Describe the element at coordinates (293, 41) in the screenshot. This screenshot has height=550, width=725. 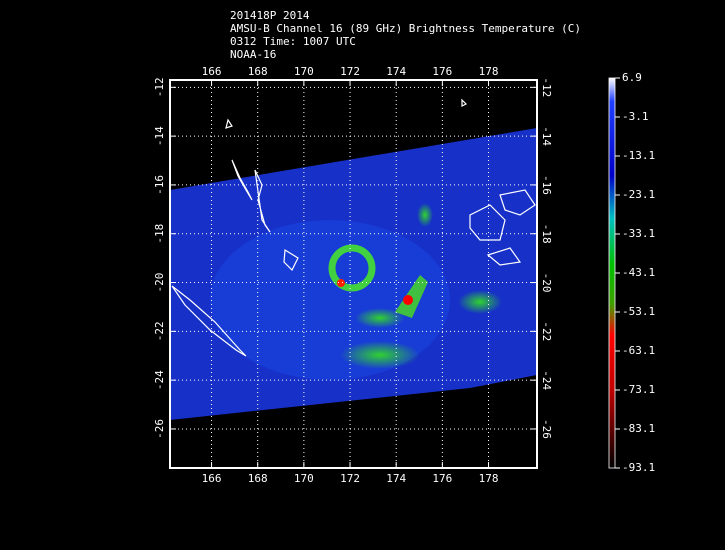
I see `header-line: 0312 Time: 1007 UTC` at that location.